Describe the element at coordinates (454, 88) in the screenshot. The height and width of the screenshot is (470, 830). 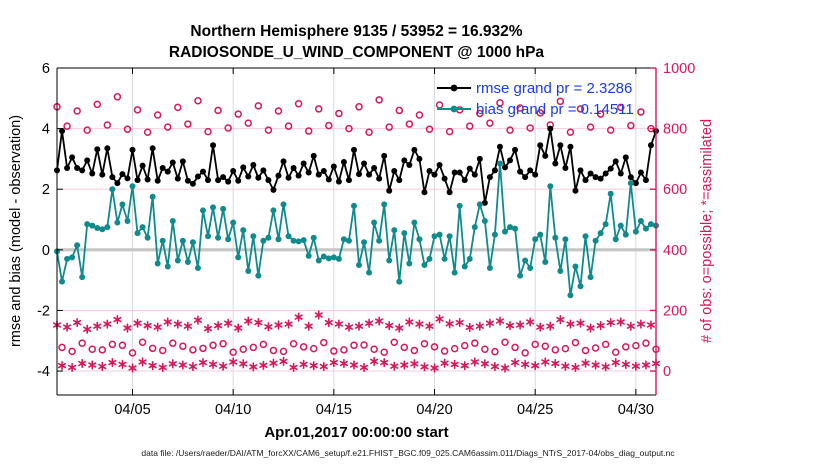
I see `legend-rmse-marker-icon` at that location.